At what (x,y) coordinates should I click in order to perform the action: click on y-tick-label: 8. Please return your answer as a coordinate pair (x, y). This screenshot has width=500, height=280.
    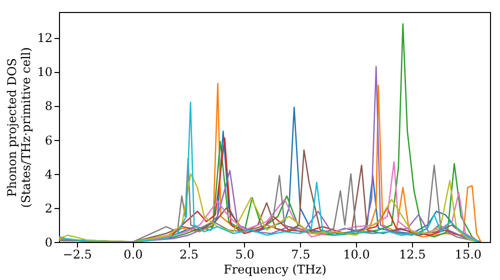
    Looking at the image, I should click on (48, 106).